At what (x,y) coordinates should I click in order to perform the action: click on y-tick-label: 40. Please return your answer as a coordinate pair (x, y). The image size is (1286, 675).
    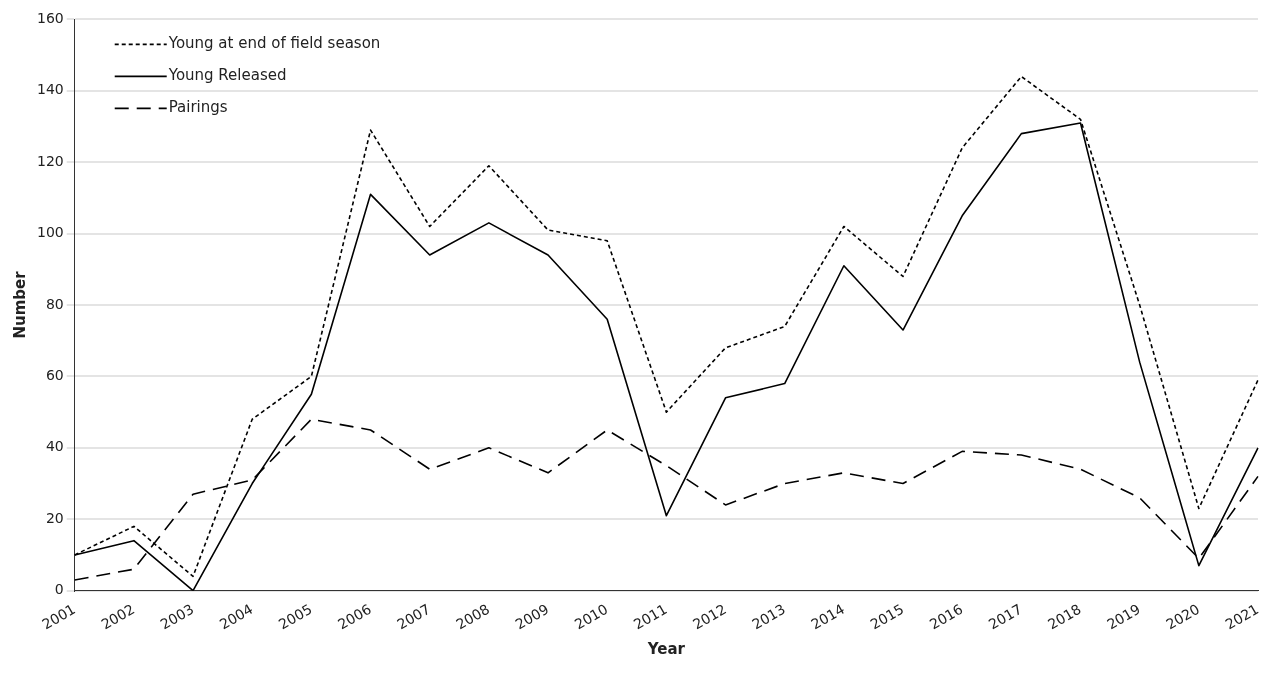
    Looking at the image, I should click on (54, 446).